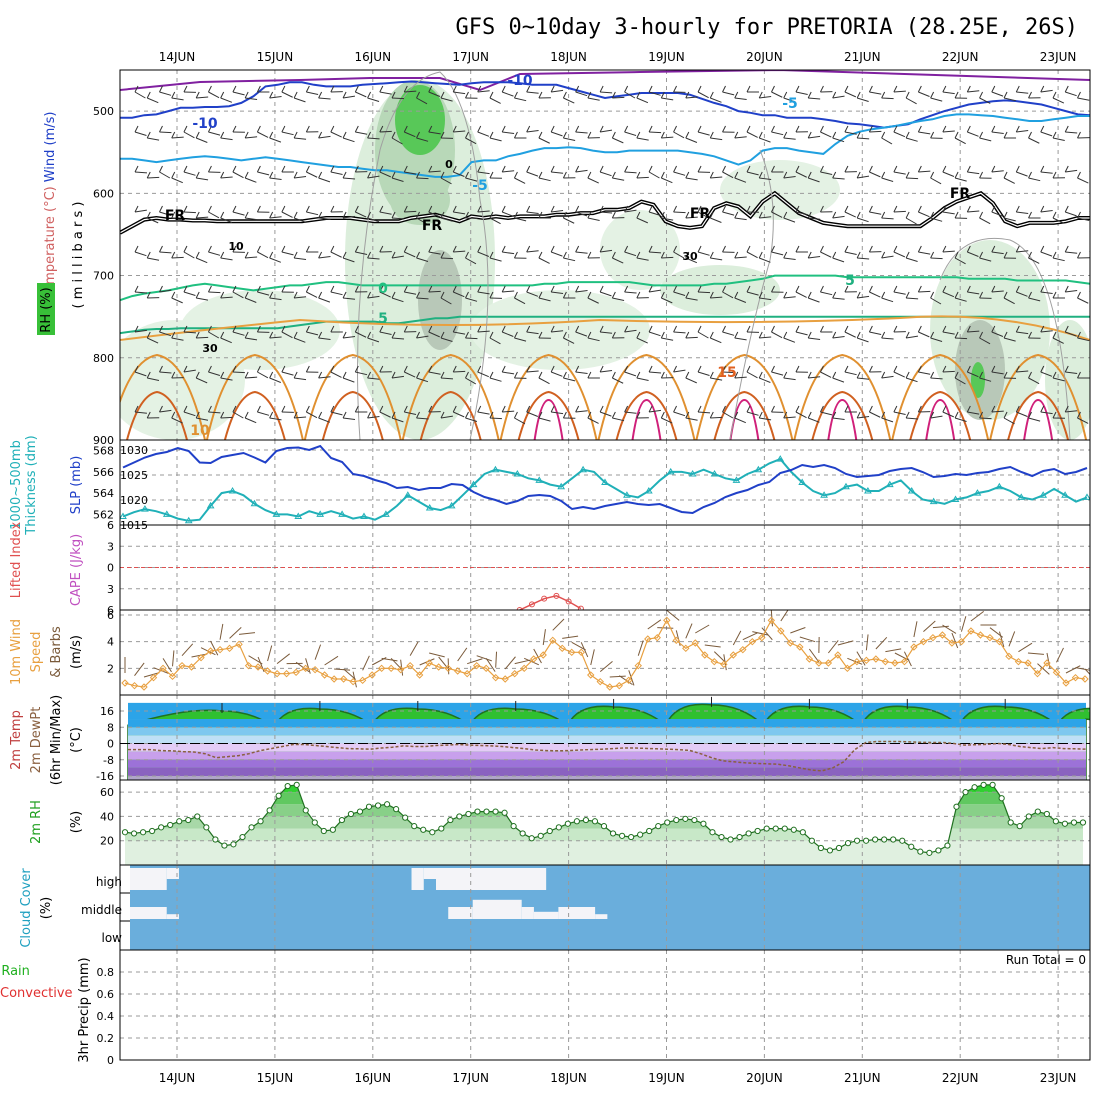  What do you see at coordinates (78, 255) in the screenshot?
I see `upper-unit-label: ( m i l l i b a r s )` at bounding box center [78, 255].